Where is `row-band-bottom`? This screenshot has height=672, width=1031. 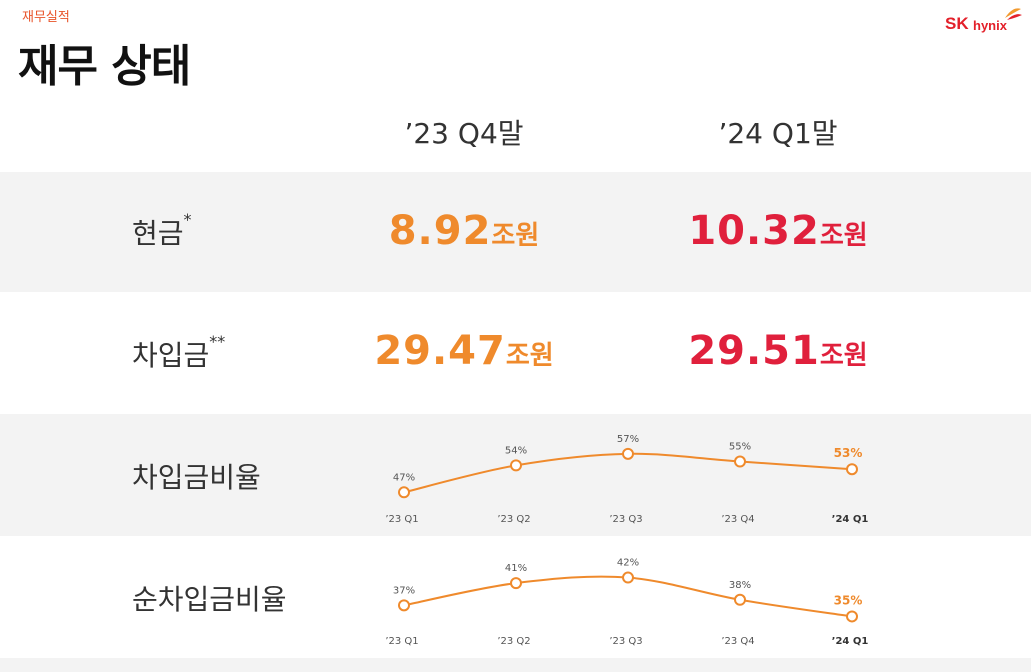
row-band-bottom is located at coordinates (515, 665).